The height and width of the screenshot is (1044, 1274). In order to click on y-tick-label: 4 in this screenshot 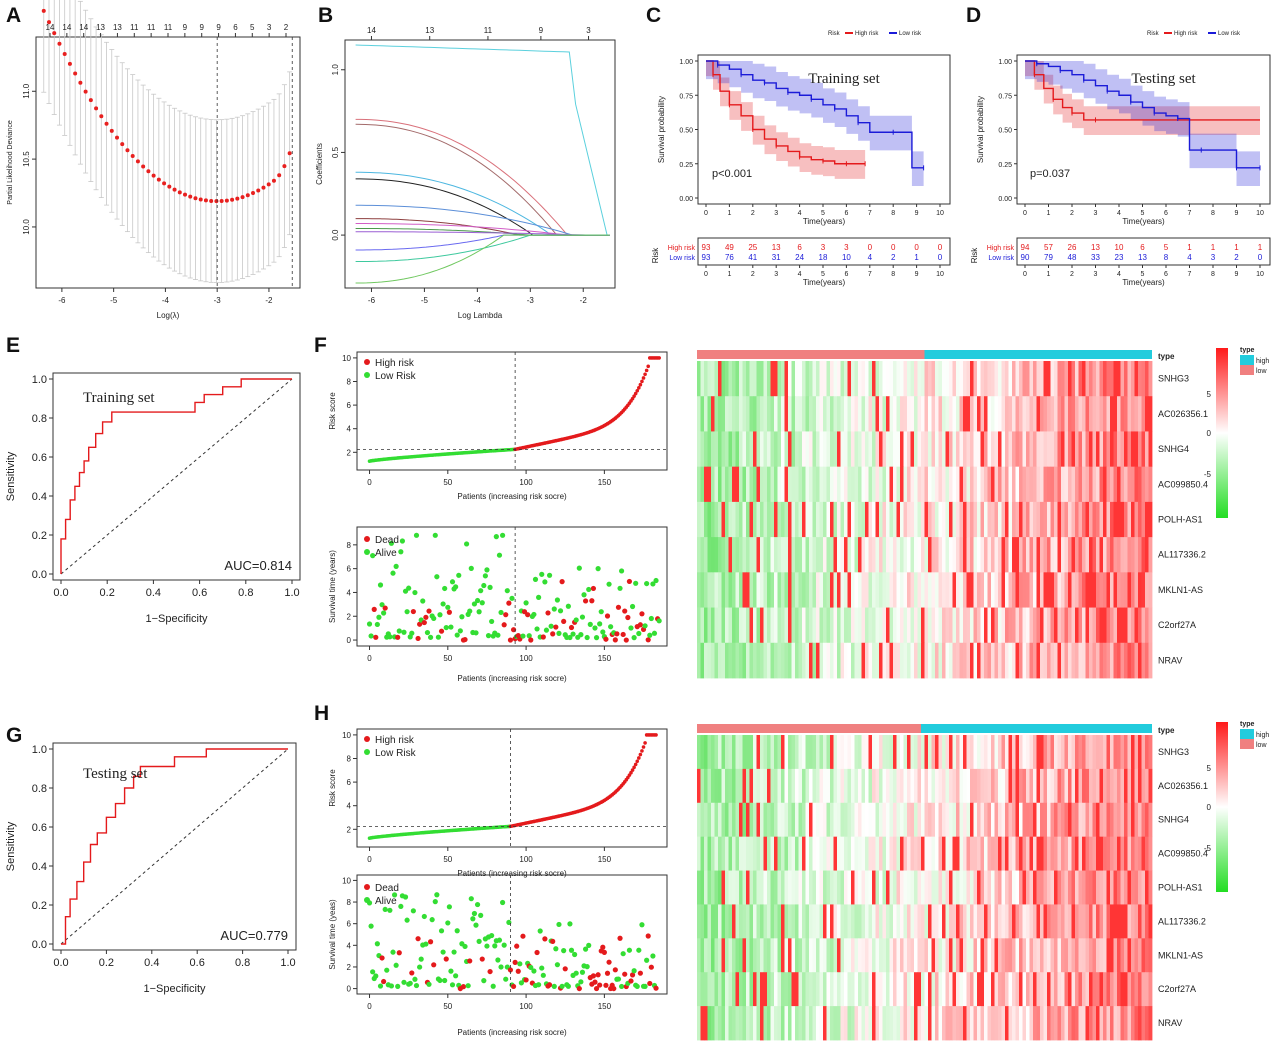, I will do `click(349, 806)`.